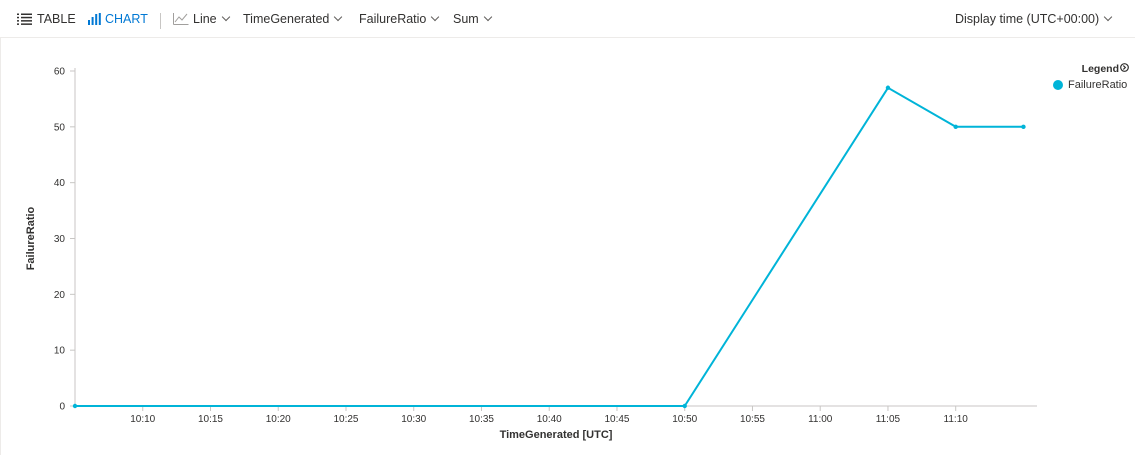 The height and width of the screenshot is (455, 1135). Describe the element at coordinates (556, 435) in the screenshot. I see `x-axis-title: TimeGenerated [UTC]` at that location.